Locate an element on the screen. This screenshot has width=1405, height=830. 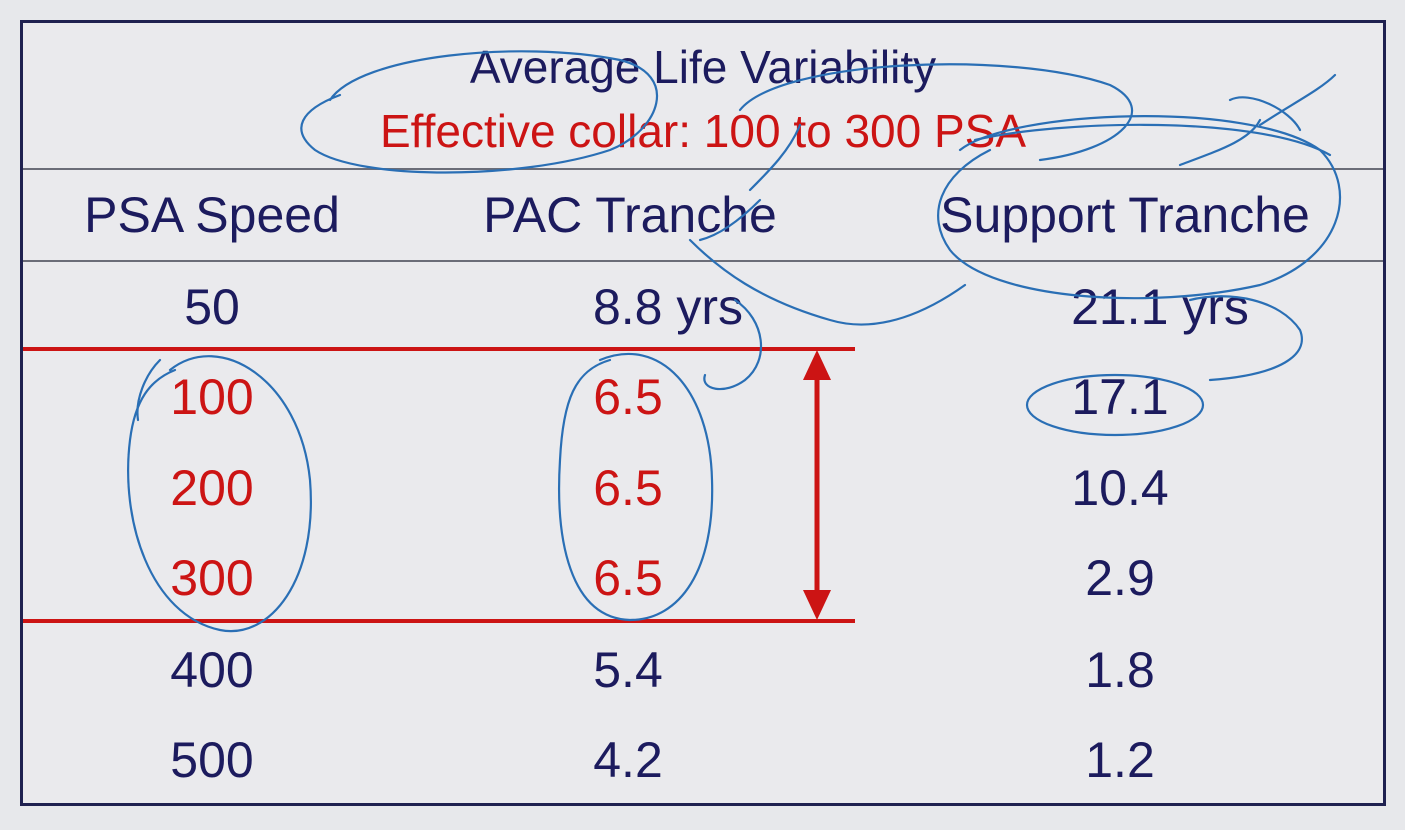
cell-support-row-4: 2.9 is located at coordinates (1120, 578).